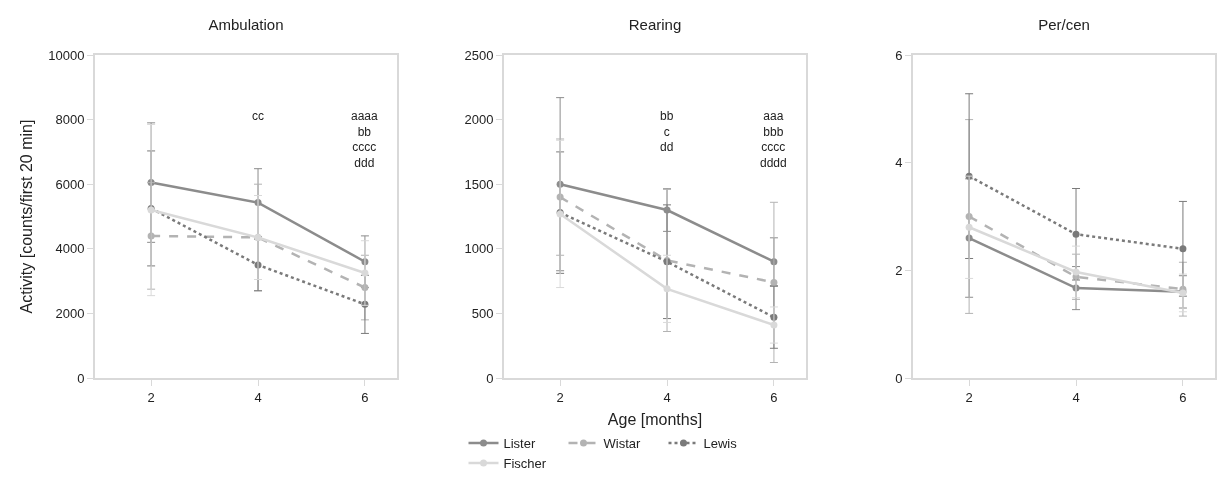 The width and height of the screenshot is (1227, 483). I want to click on legend-label: Wistar, so click(622, 444).